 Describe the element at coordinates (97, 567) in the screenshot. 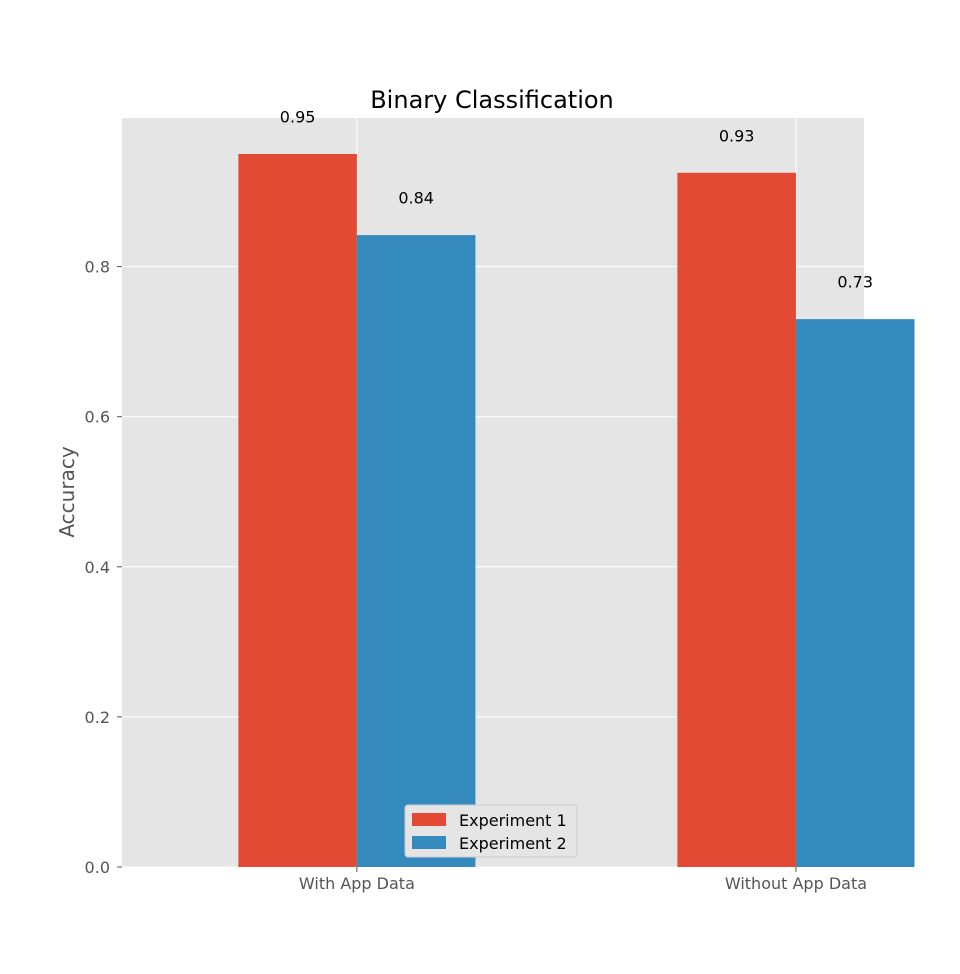

I see `y-tick-label: 0.4` at that location.